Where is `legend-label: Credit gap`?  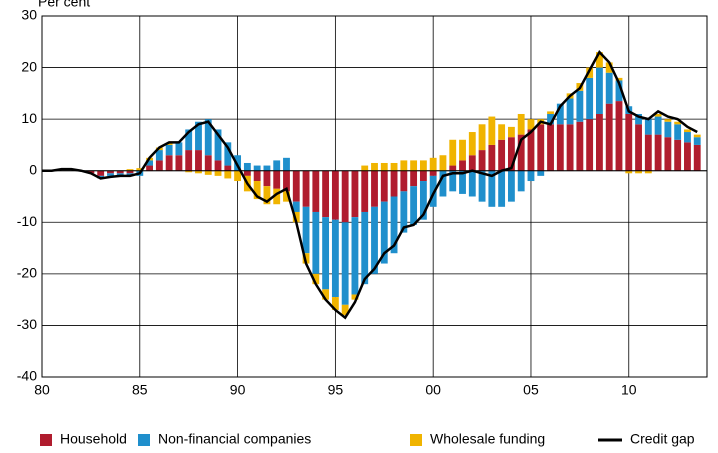
legend-label: Credit gap is located at coordinates (662, 439).